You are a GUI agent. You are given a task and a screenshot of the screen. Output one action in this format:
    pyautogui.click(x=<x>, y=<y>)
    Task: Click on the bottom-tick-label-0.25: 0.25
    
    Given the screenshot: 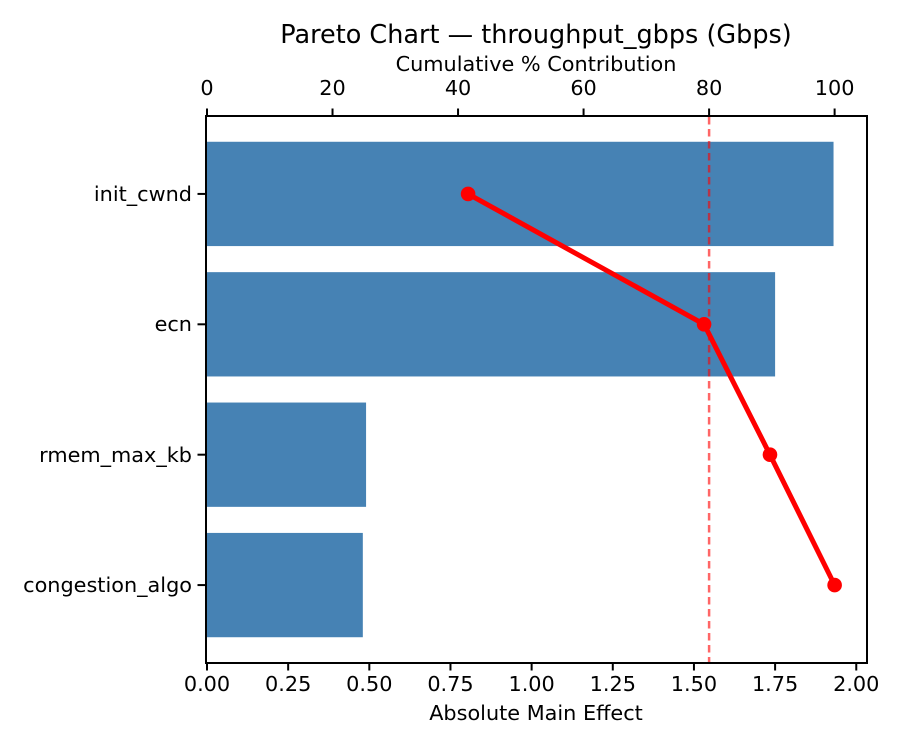 What is the action you would take?
    pyautogui.click(x=288, y=684)
    